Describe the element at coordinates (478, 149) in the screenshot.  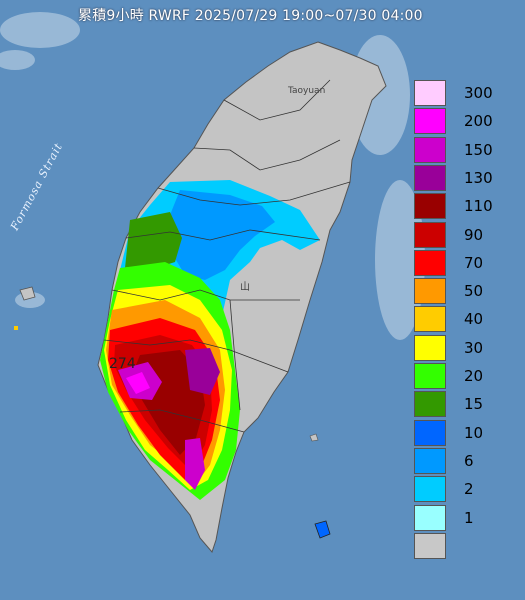
I see `legend-label: 150` at that location.